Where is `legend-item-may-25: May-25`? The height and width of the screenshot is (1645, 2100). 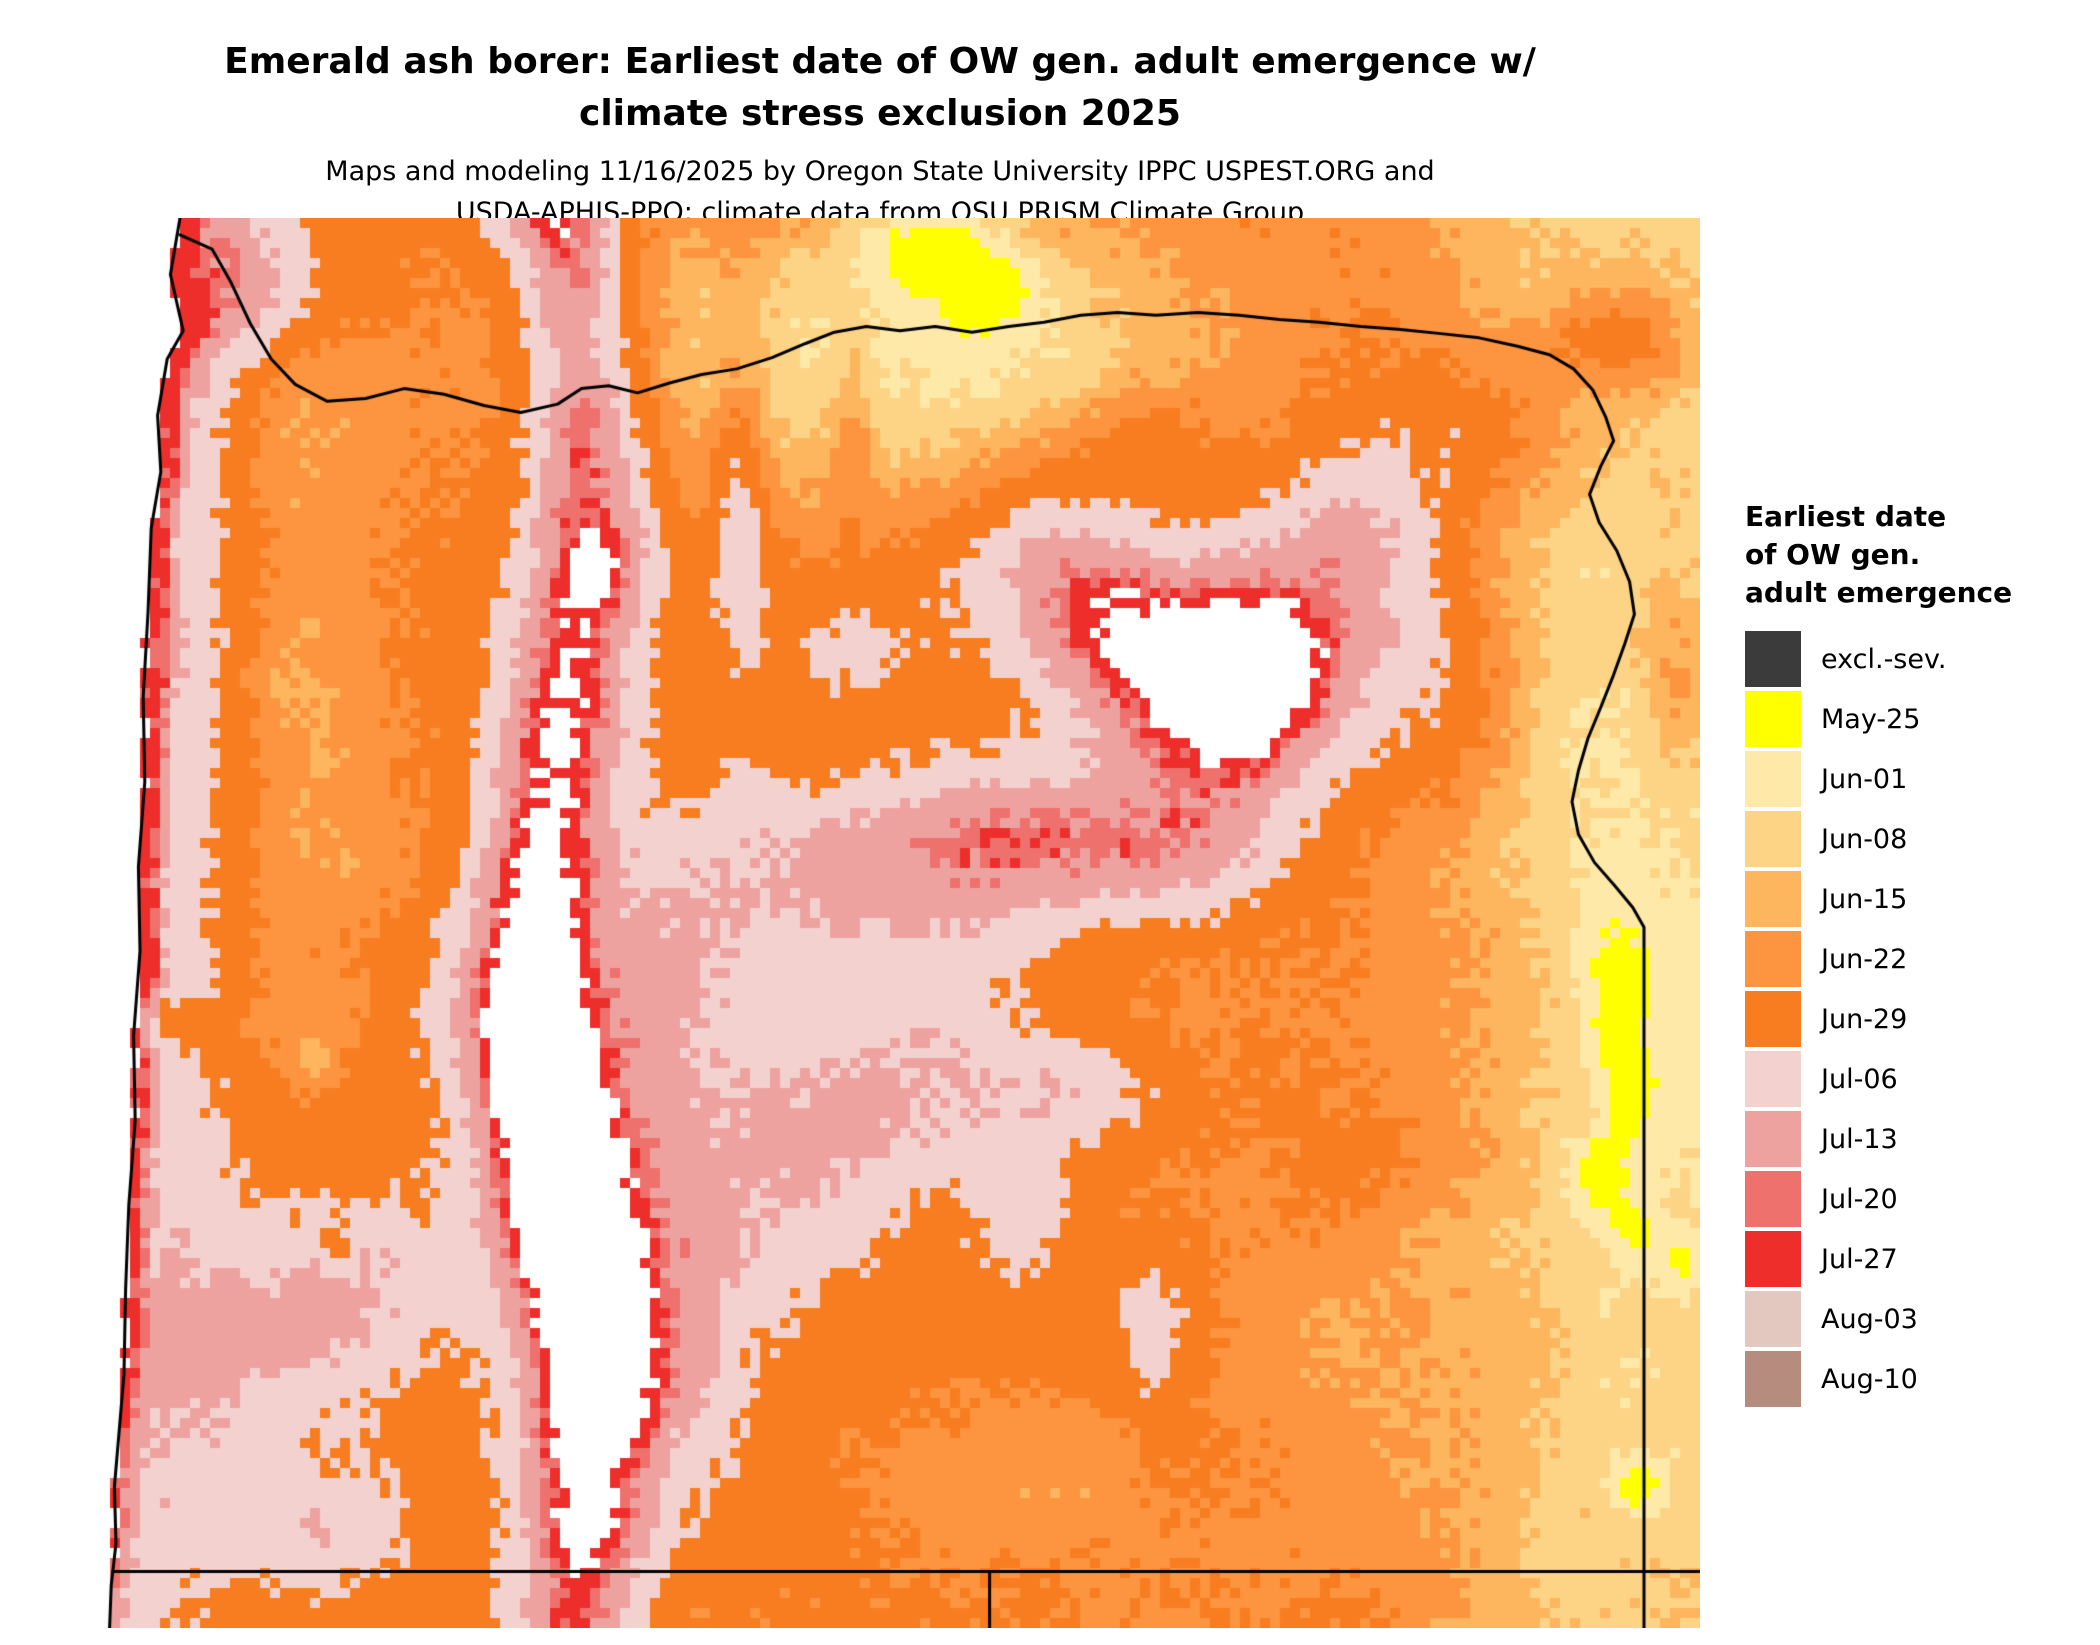 legend-item-may-25: May-25 is located at coordinates (1917, 719).